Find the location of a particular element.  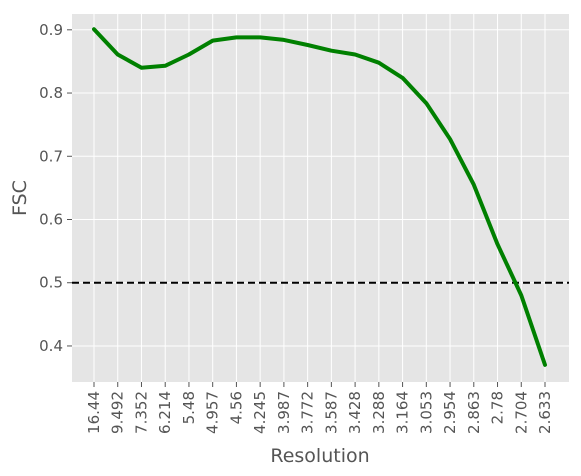

x-tick-label: 4.245 is located at coordinates (260, 412).